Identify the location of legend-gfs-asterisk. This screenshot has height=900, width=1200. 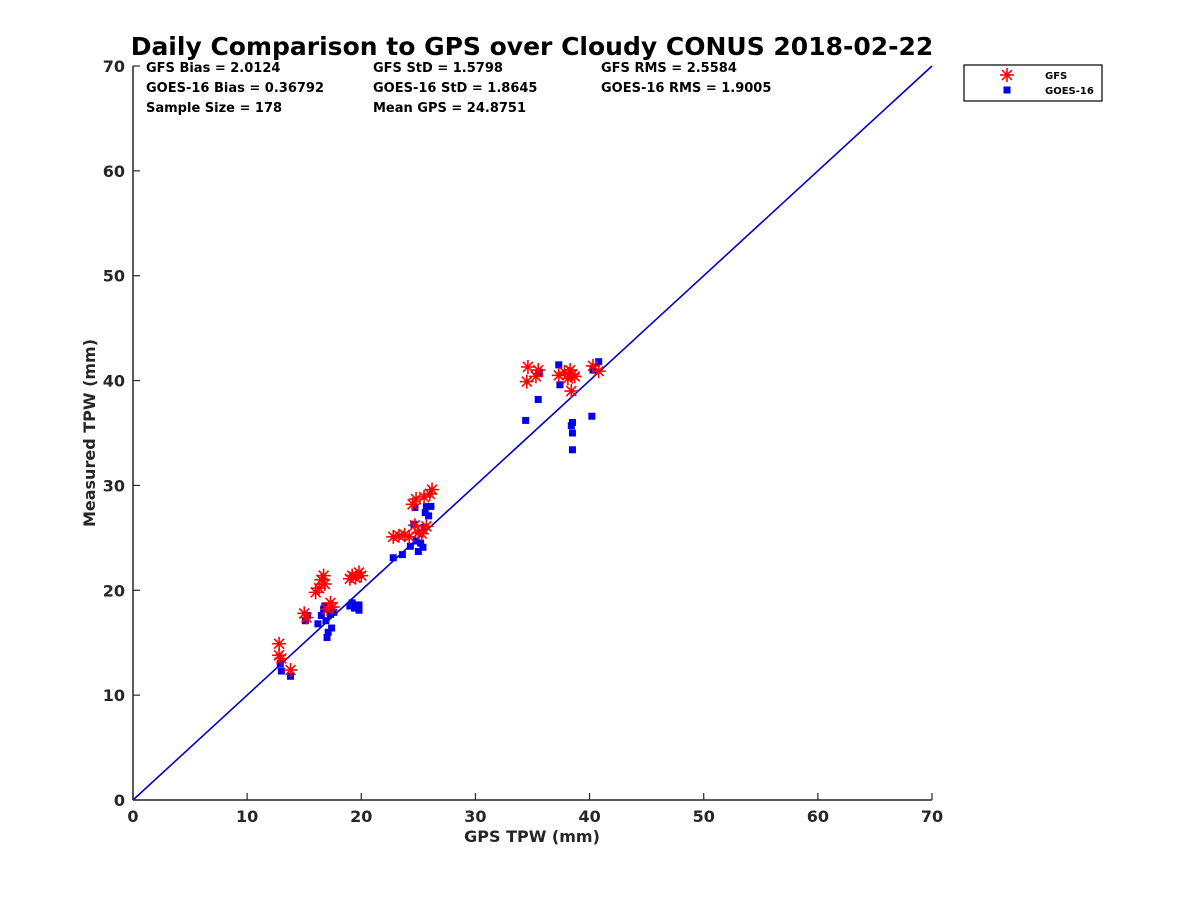
(1007, 75).